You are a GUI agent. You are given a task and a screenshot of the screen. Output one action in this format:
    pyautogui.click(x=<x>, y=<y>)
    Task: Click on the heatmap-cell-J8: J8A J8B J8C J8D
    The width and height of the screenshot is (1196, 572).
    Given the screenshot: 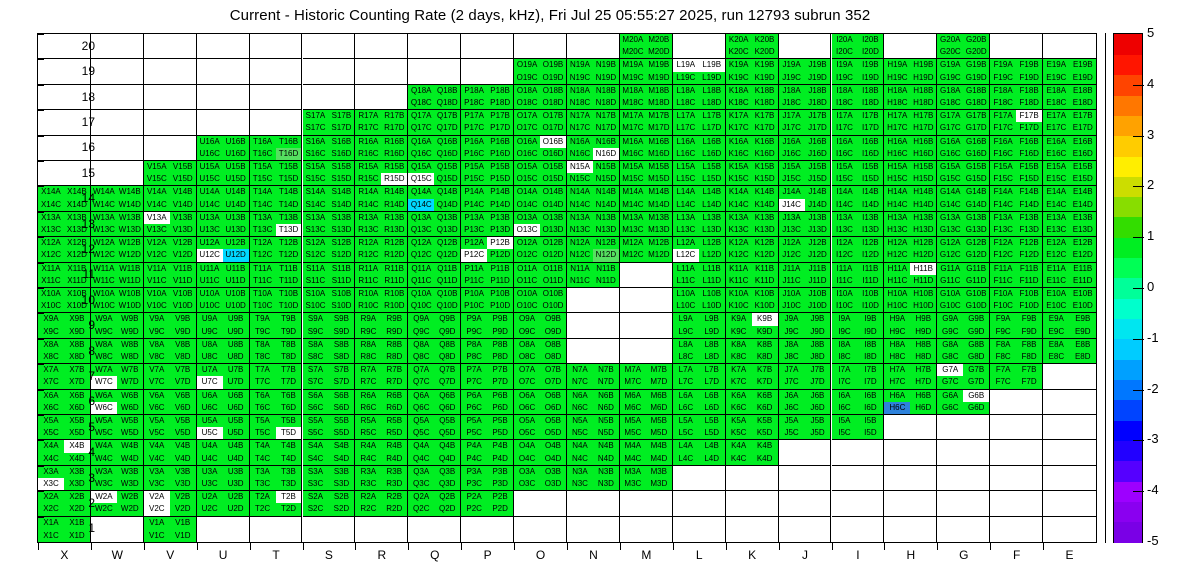 What is the action you would take?
    pyautogui.click(x=804, y=351)
    